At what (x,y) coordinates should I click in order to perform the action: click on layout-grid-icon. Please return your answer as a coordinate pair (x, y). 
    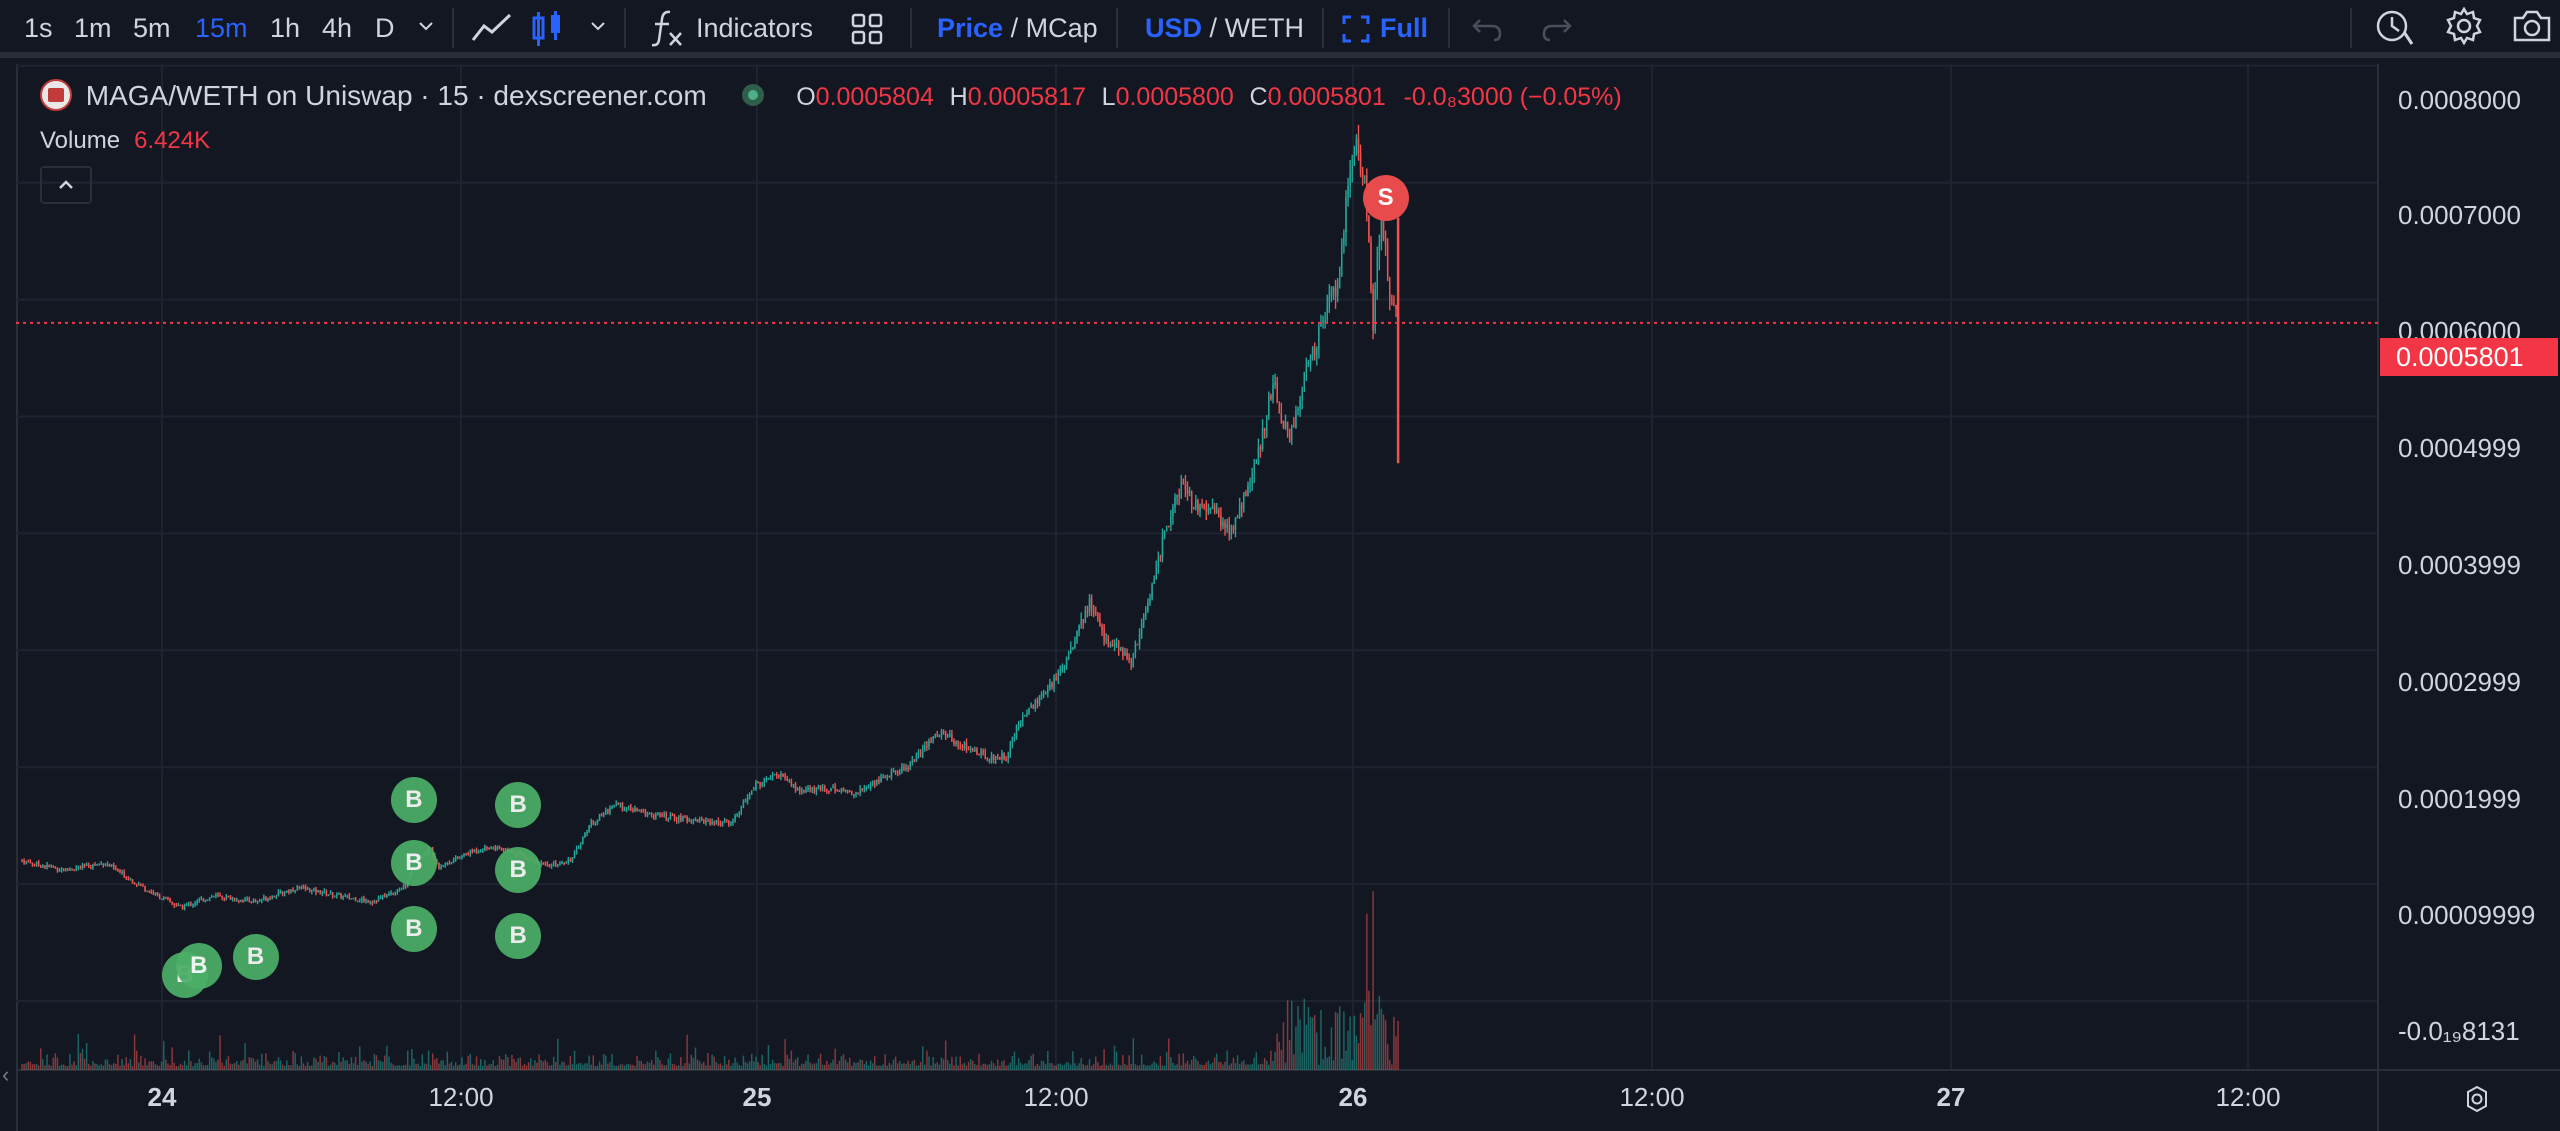
    Looking at the image, I should click on (867, 29).